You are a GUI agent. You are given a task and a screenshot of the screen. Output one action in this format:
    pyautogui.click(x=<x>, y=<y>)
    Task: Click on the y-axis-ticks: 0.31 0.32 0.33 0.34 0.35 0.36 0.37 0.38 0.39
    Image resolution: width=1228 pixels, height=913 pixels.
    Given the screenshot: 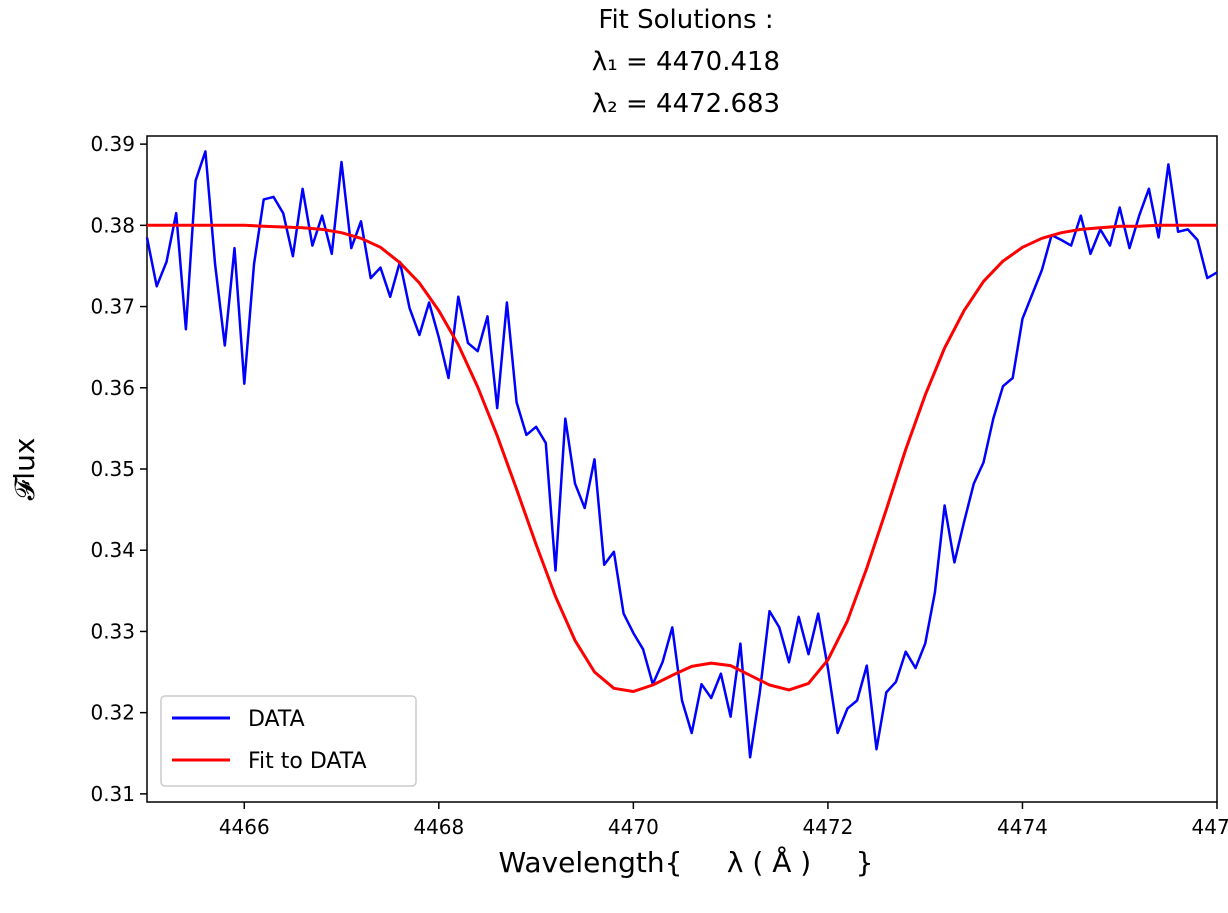 What is the action you would take?
    pyautogui.click(x=118, y=469)
    